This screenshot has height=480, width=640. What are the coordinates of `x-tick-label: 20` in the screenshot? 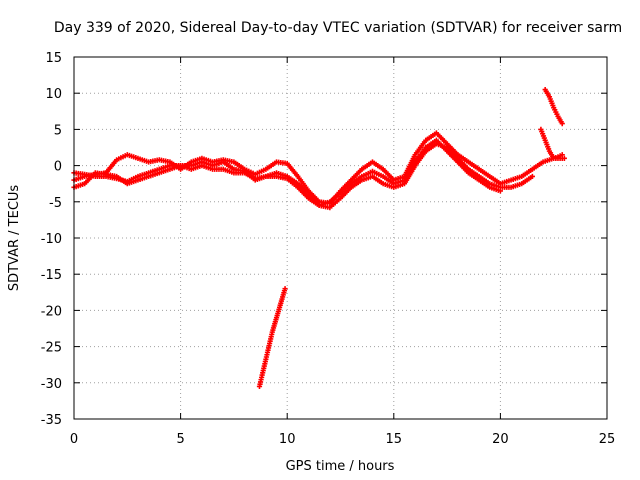 It's located at (500, 439).